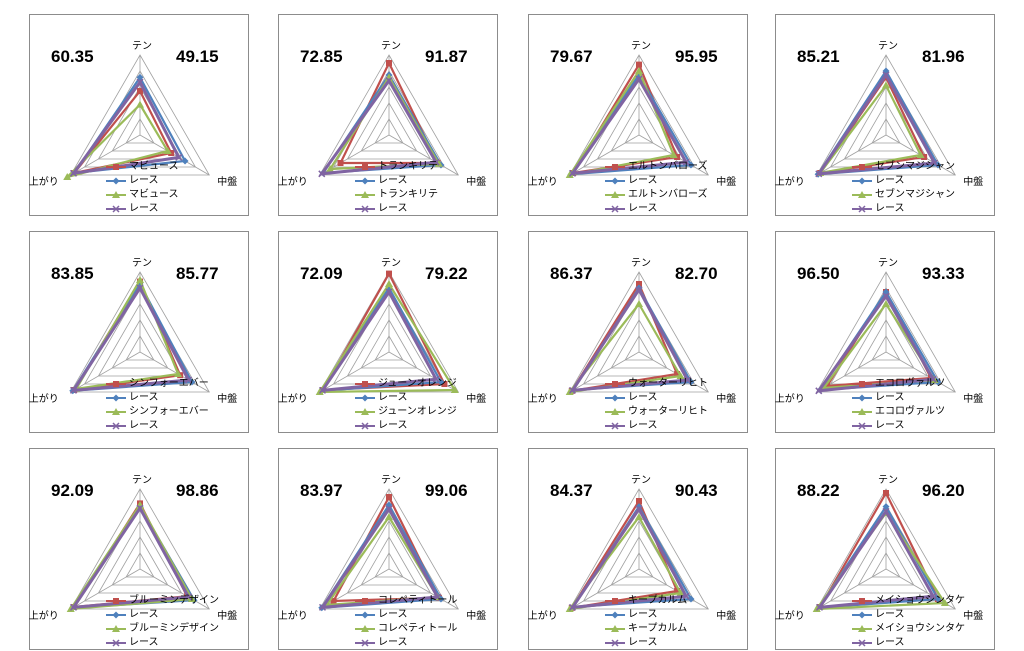 Image resolution: width=1024 pixels, height=651 pixels. What do you see at coordinates (668, 383) in the screenshot?
I see `legend-label: ウォーターリヒト` at bounding box center [668, 383].